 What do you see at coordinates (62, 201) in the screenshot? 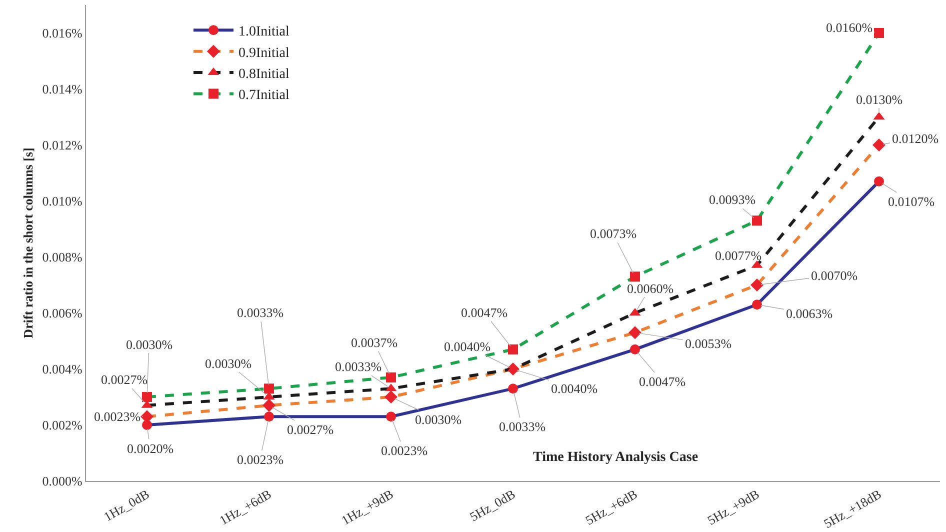
I see `y-tick-label: 0.010%` at bounding box center [62, 201].